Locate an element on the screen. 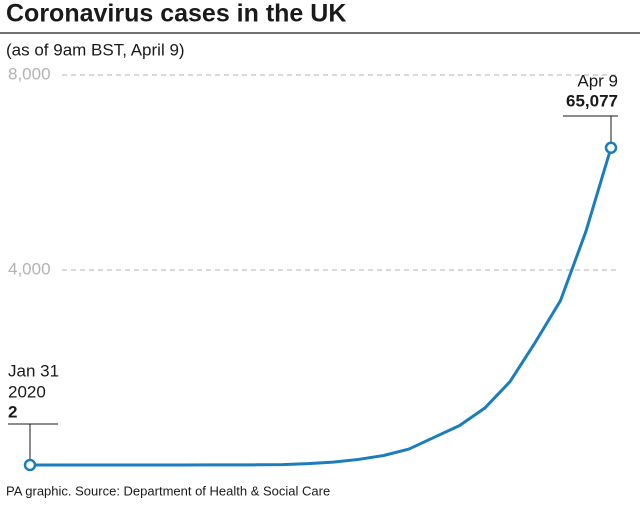 This screenshot has width=640, height=506. annotation-year: 2020 is located at coordinates (27, 391).